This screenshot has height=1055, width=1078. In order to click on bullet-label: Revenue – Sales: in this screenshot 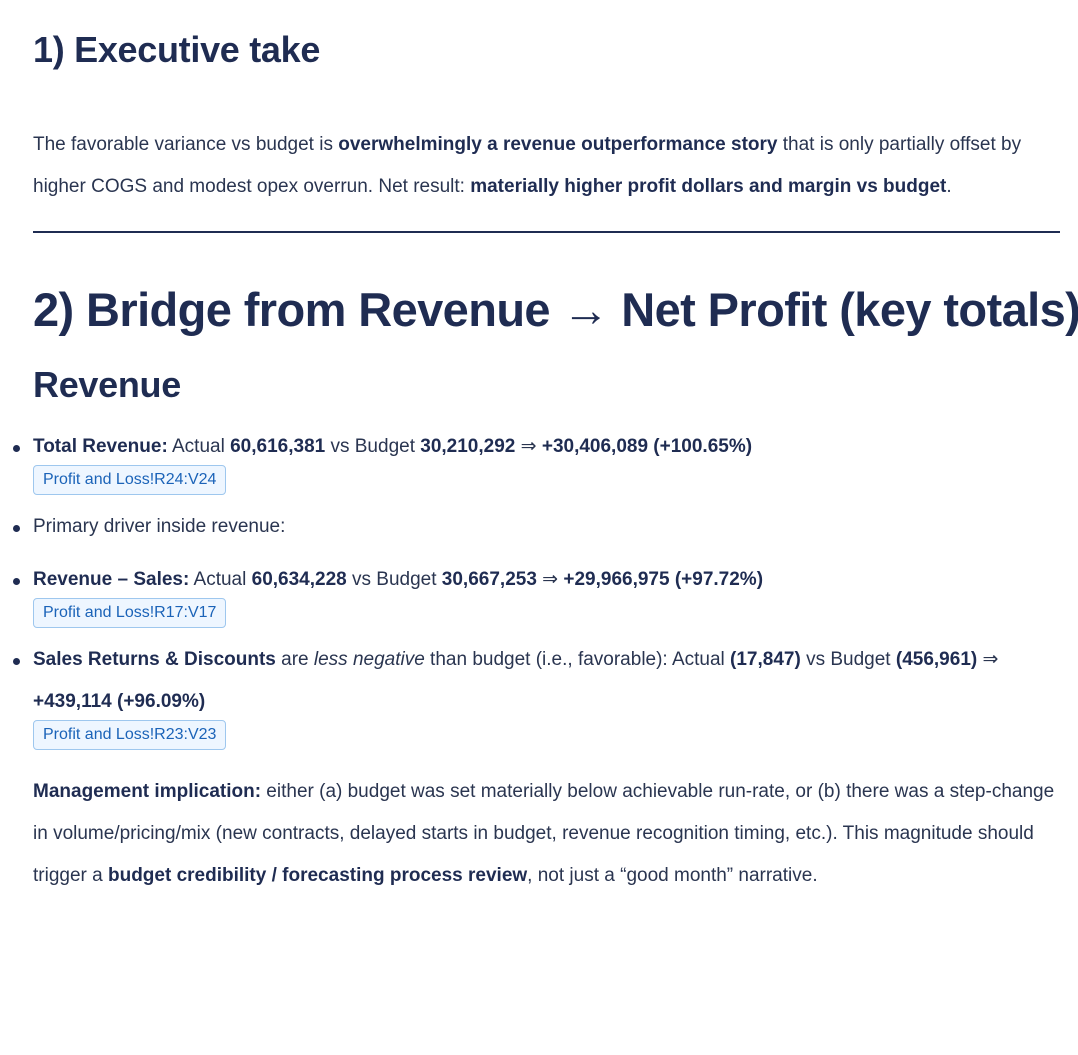, I will do `click(111, 579)`.